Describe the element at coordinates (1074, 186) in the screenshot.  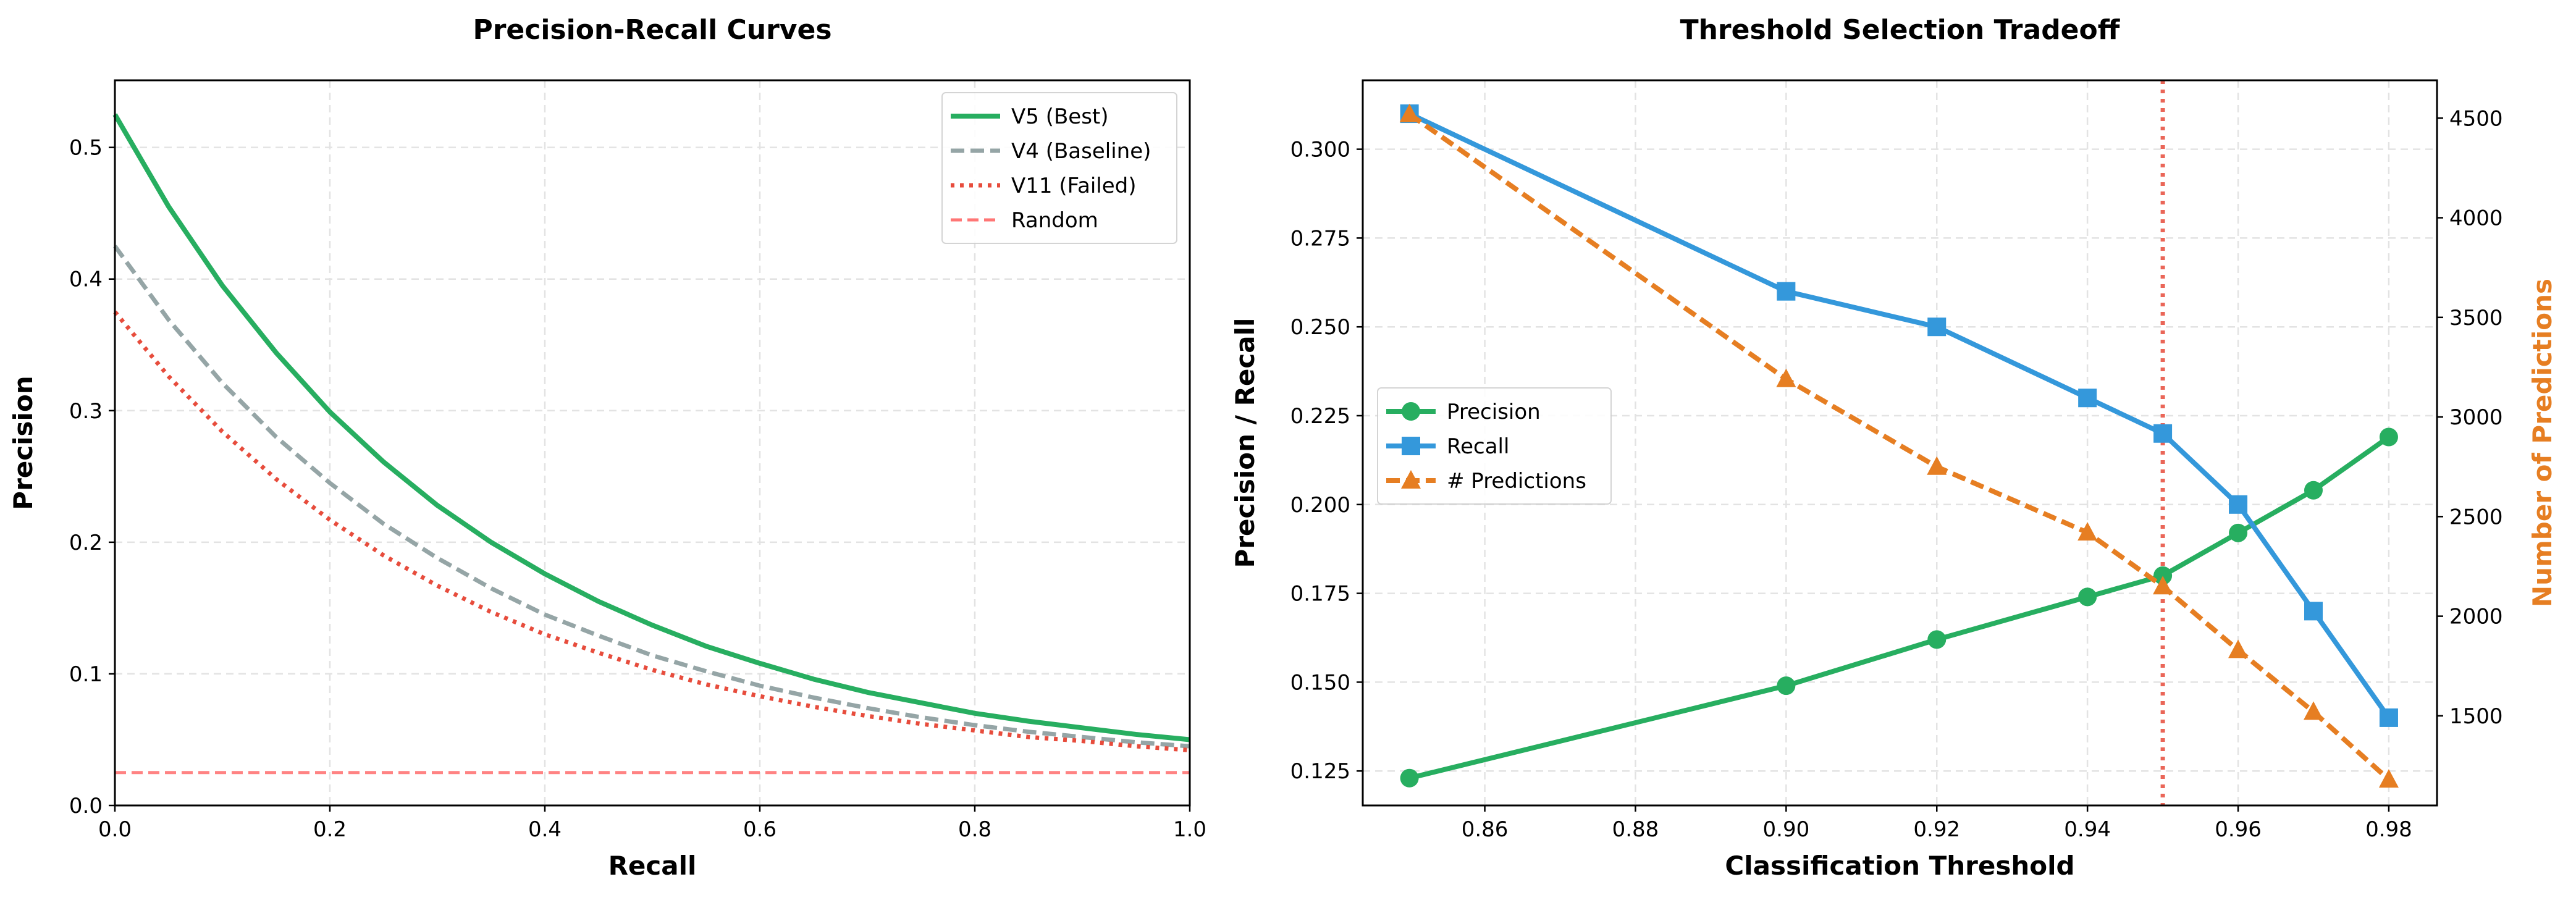
I see `legend-label: V11 (Failed)` at that location.